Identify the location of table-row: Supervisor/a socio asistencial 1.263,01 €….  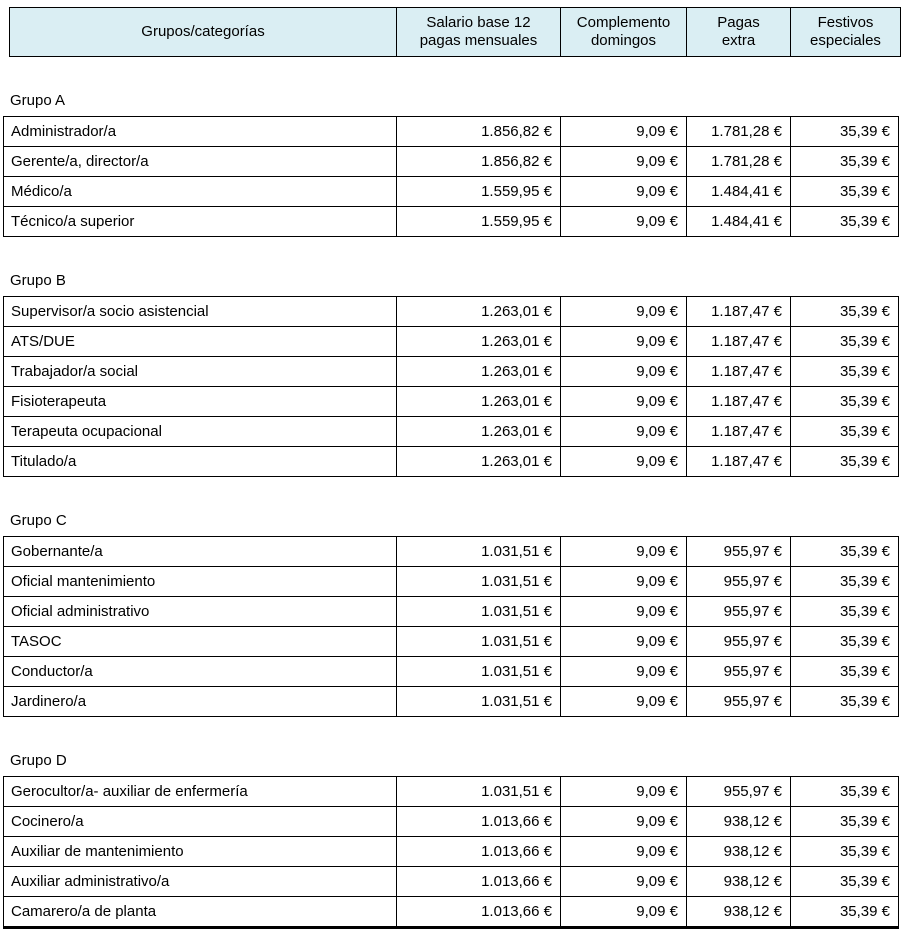
(451, 311).